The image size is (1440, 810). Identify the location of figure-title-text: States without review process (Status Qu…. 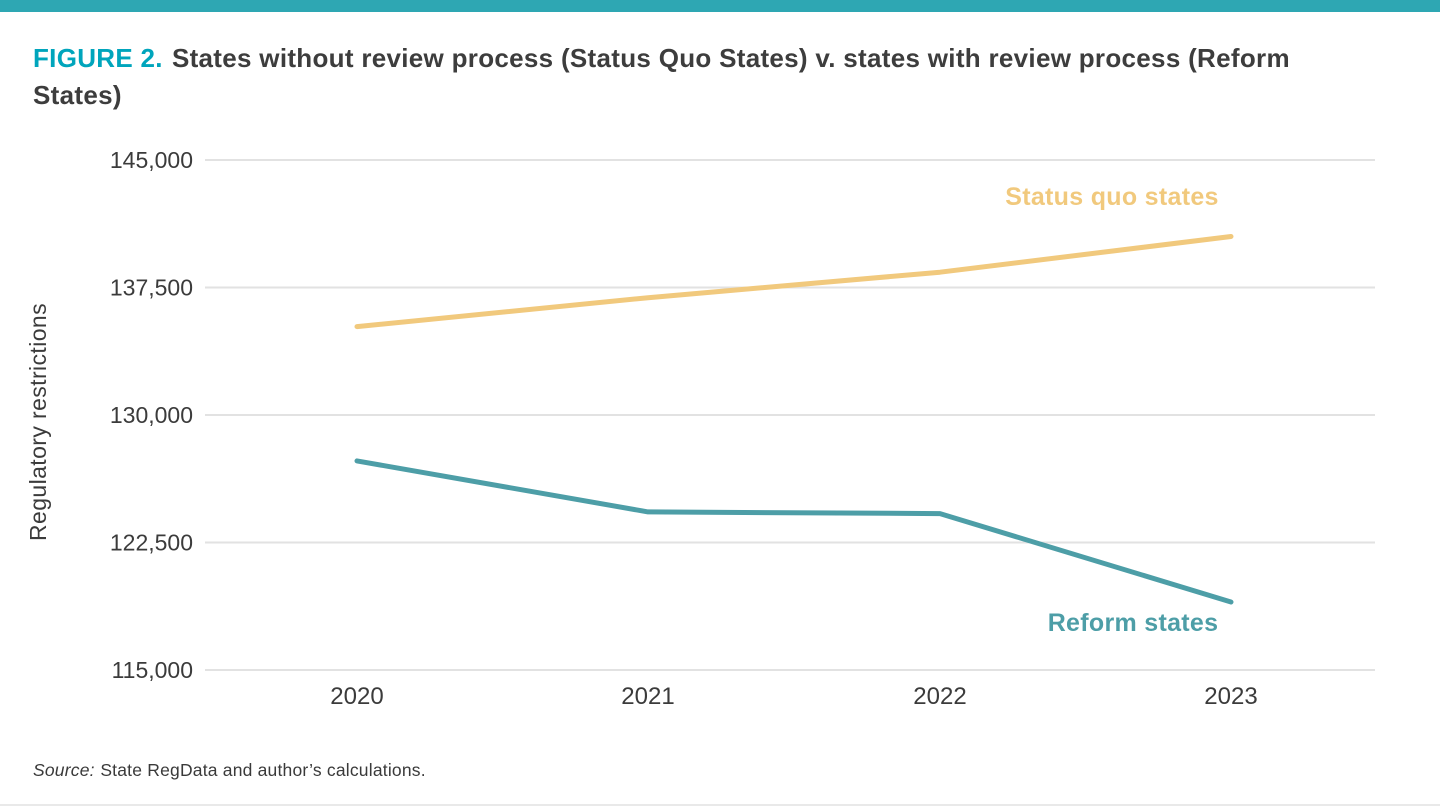
(661, 76).